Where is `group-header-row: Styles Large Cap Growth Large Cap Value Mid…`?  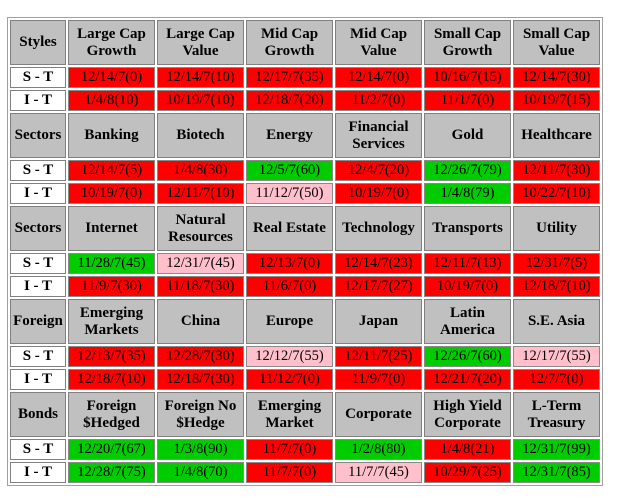 group-header-row: Styles Large Cap Growth Large Cap Value Mid… is located at coordinates (305, 42).